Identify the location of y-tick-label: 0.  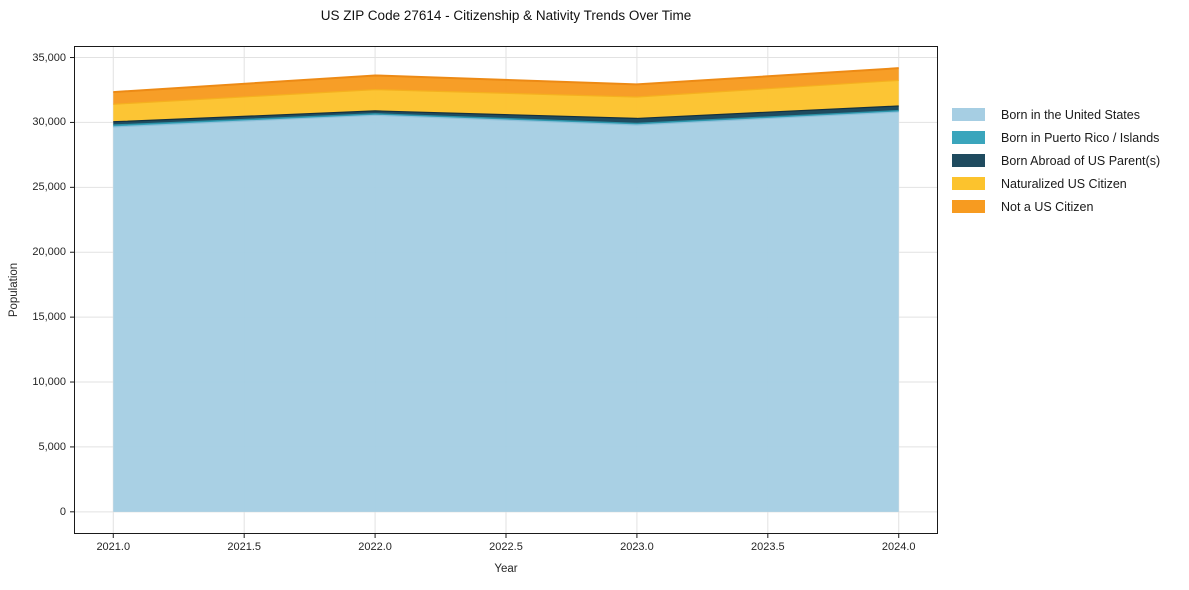
(62, 511).